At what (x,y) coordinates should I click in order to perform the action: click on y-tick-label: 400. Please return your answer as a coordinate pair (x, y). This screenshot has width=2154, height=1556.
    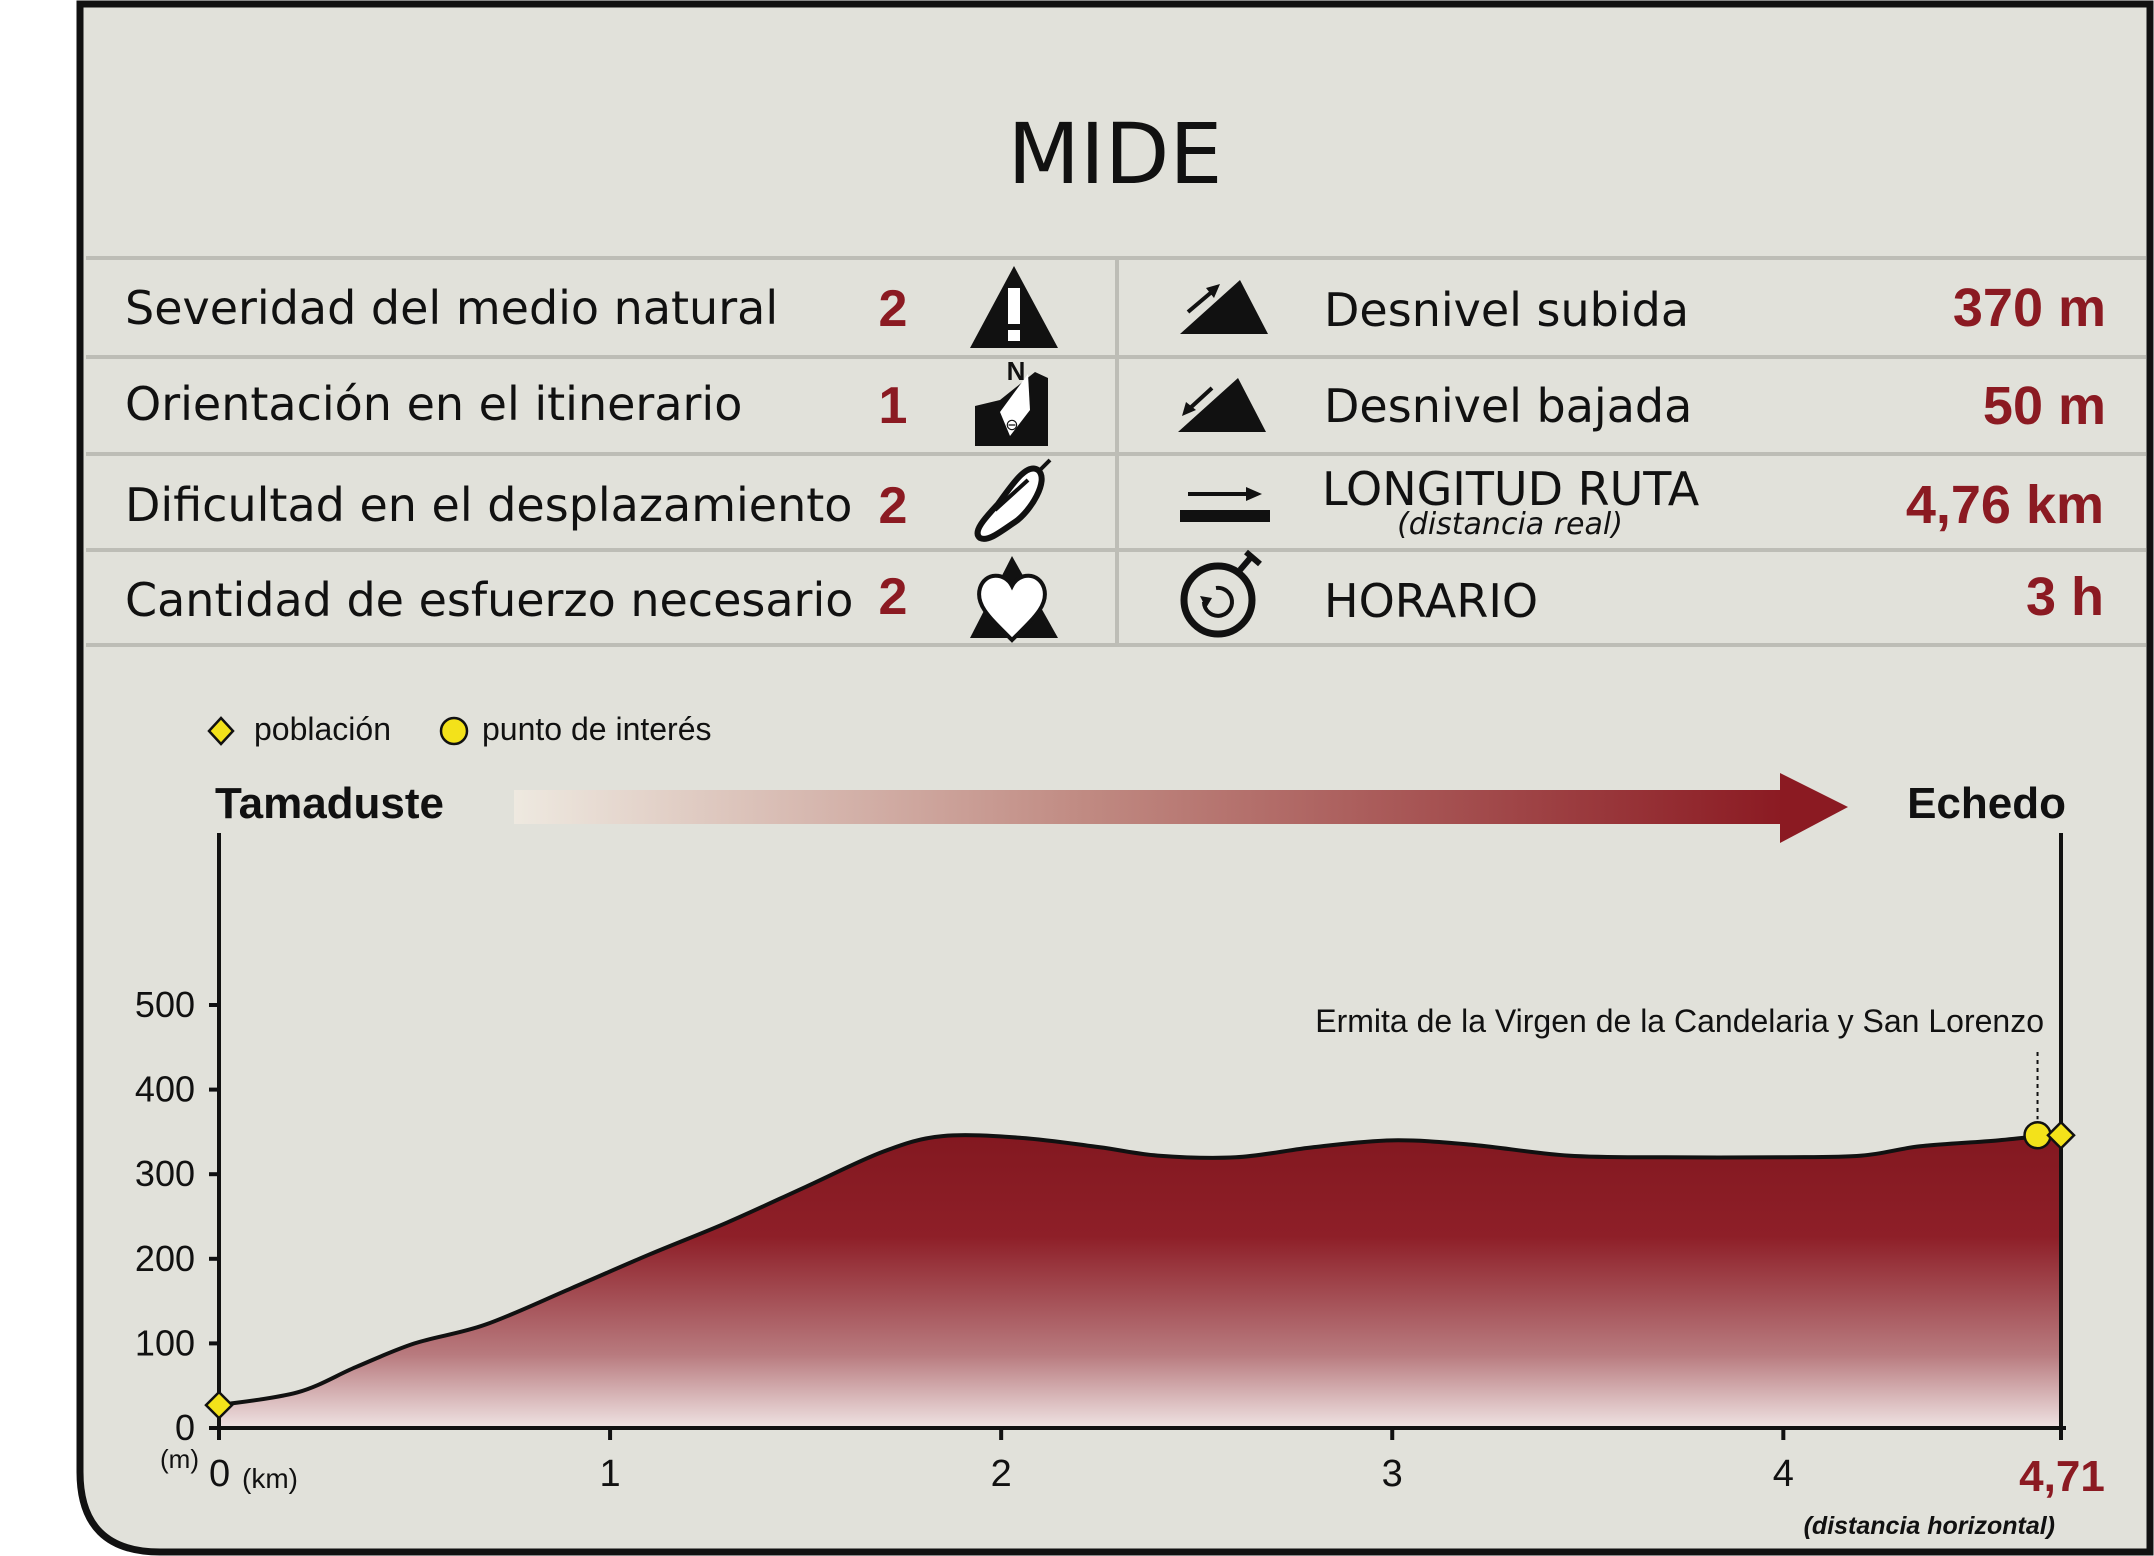
    Looking at the image, I should click on (165, 1089).